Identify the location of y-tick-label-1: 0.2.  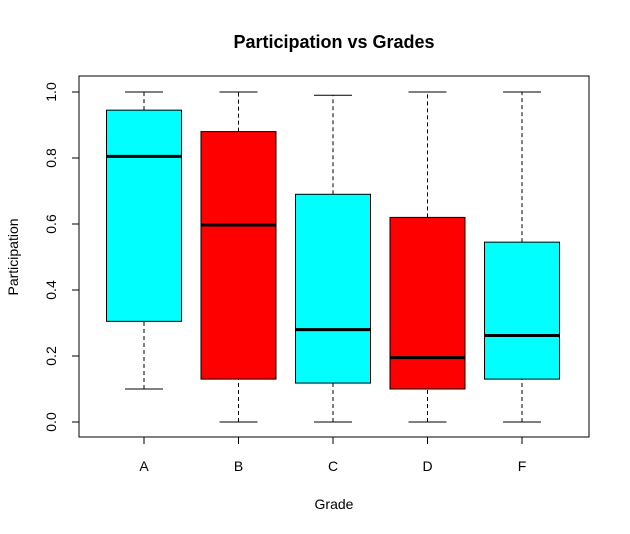
(51, 356).